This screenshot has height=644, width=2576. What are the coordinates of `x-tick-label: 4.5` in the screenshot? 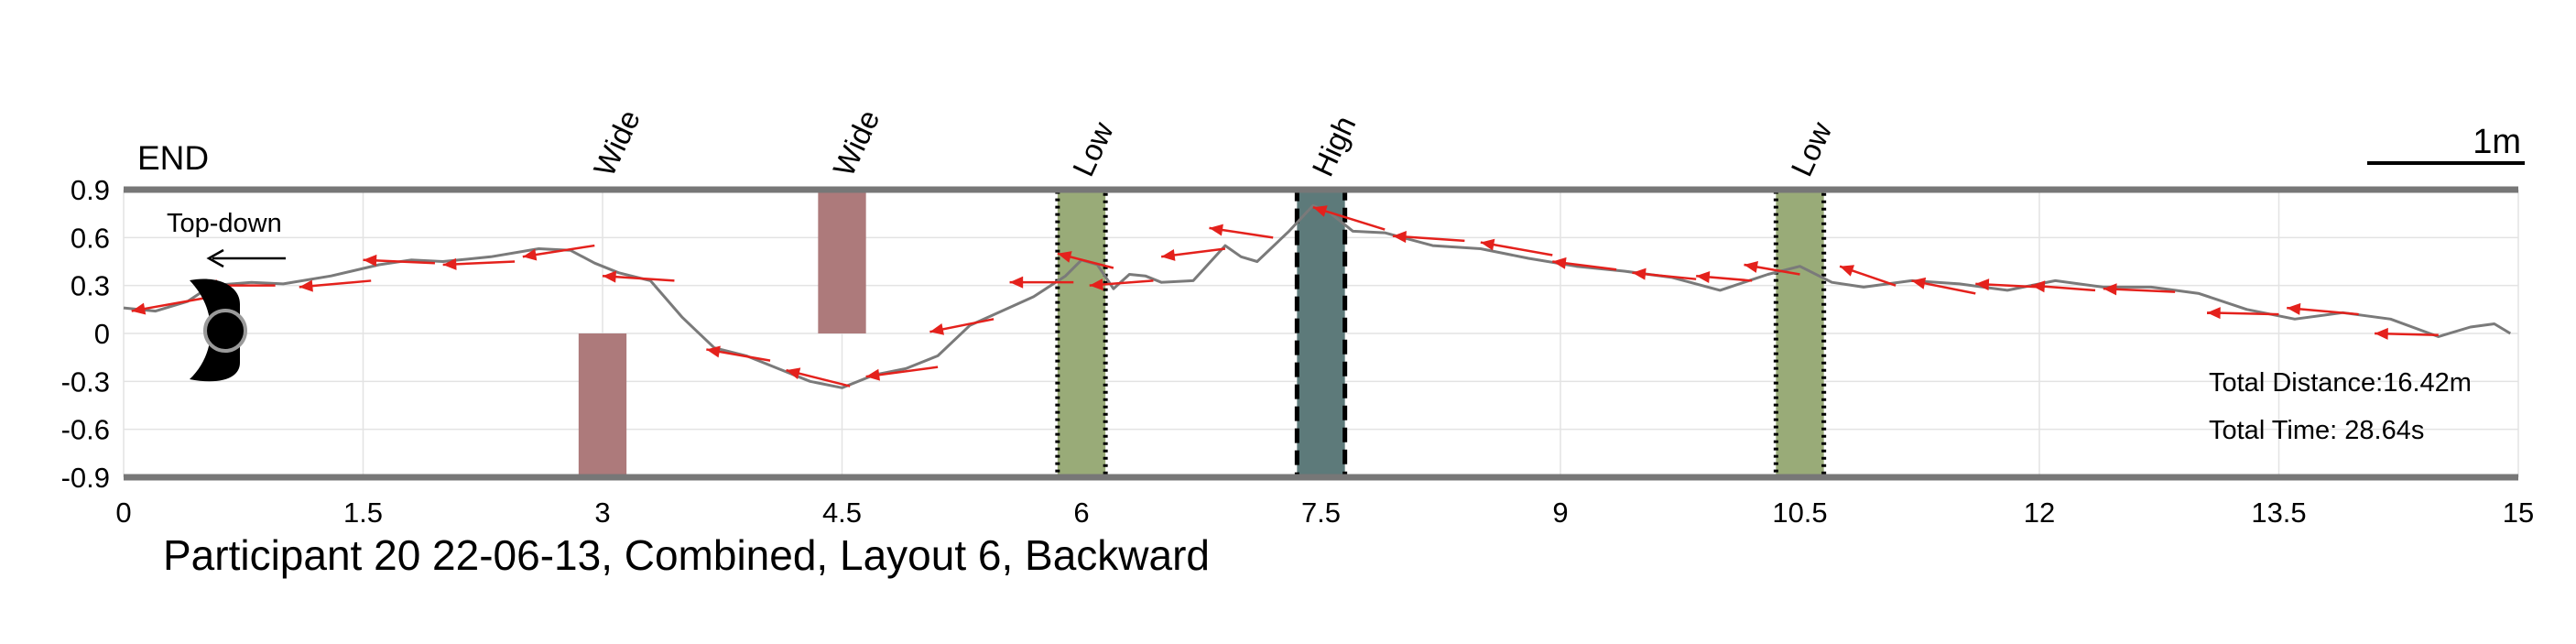 It's located at (842, 513).